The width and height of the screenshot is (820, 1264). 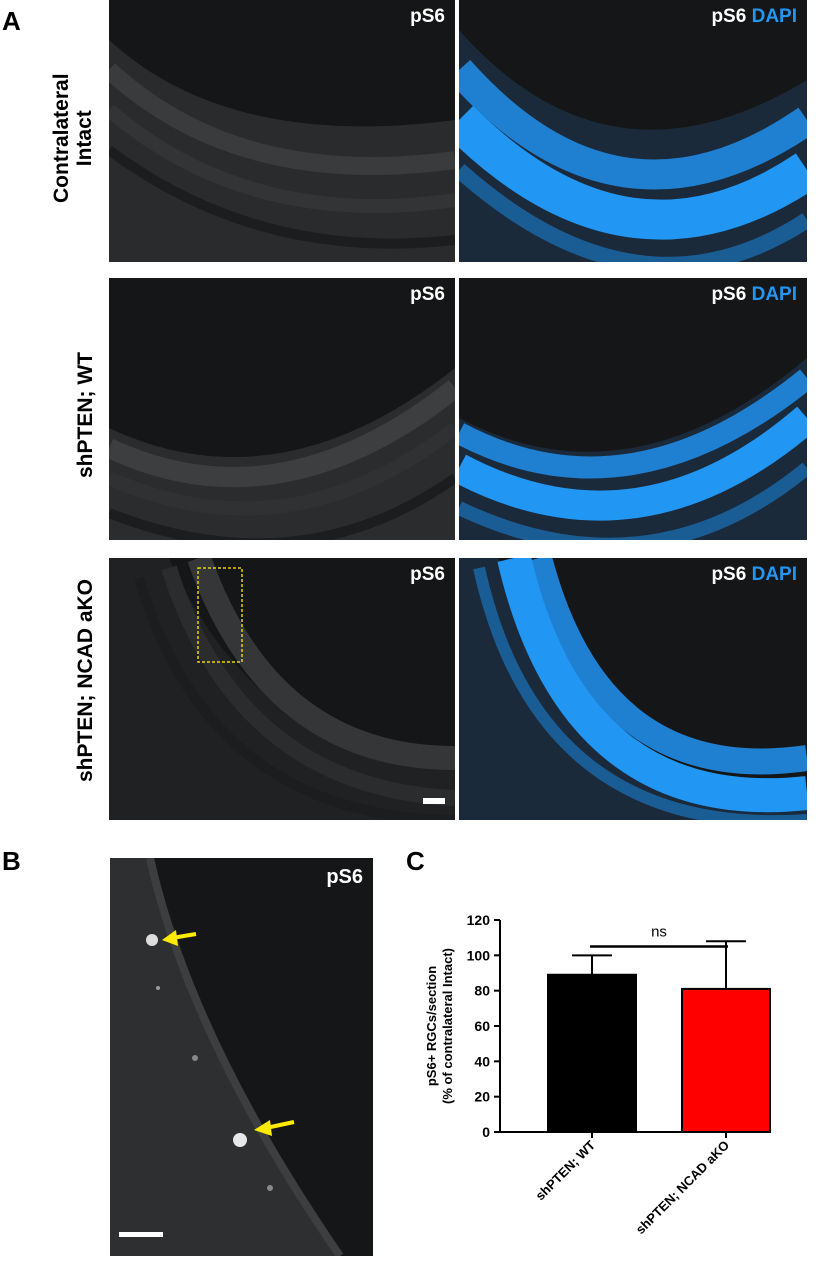 I want to click on image-contralateral-ps6: pS6, so click(x=282, y=131).